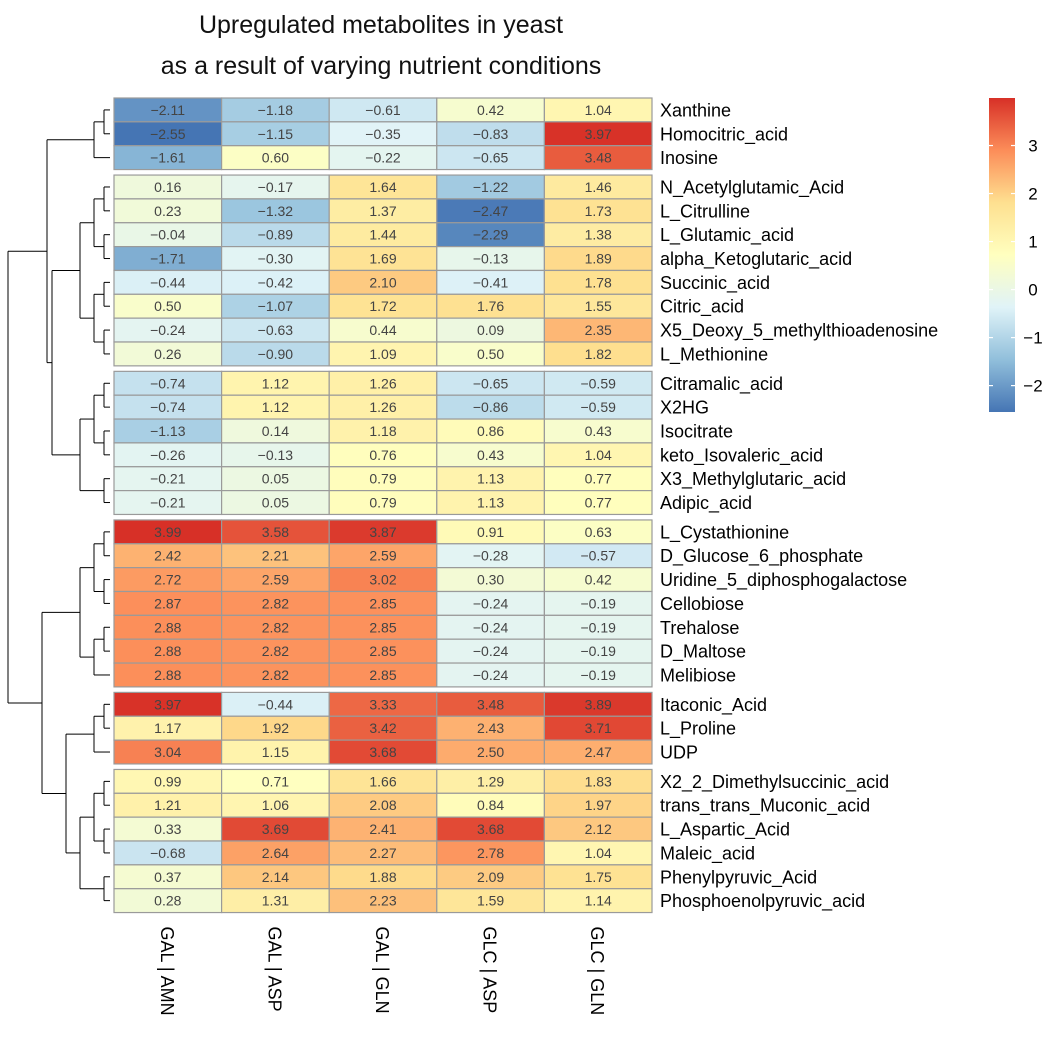  What do you see at coordinates (703, 652) in the screenshot?
I see `row-label: D_Maltose` at bounding box center [703, 652].